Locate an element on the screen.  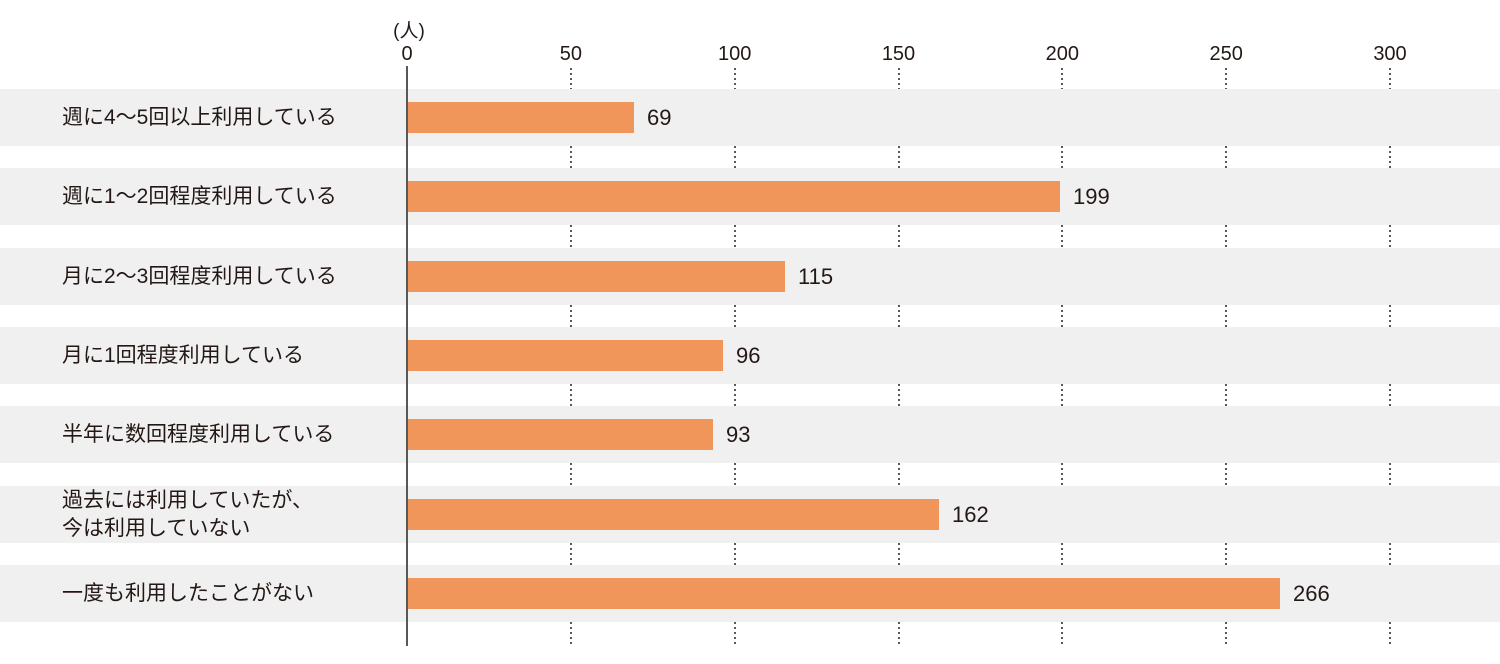
category-label: 一度も利用したことがない is located at coordinates (188, 593).